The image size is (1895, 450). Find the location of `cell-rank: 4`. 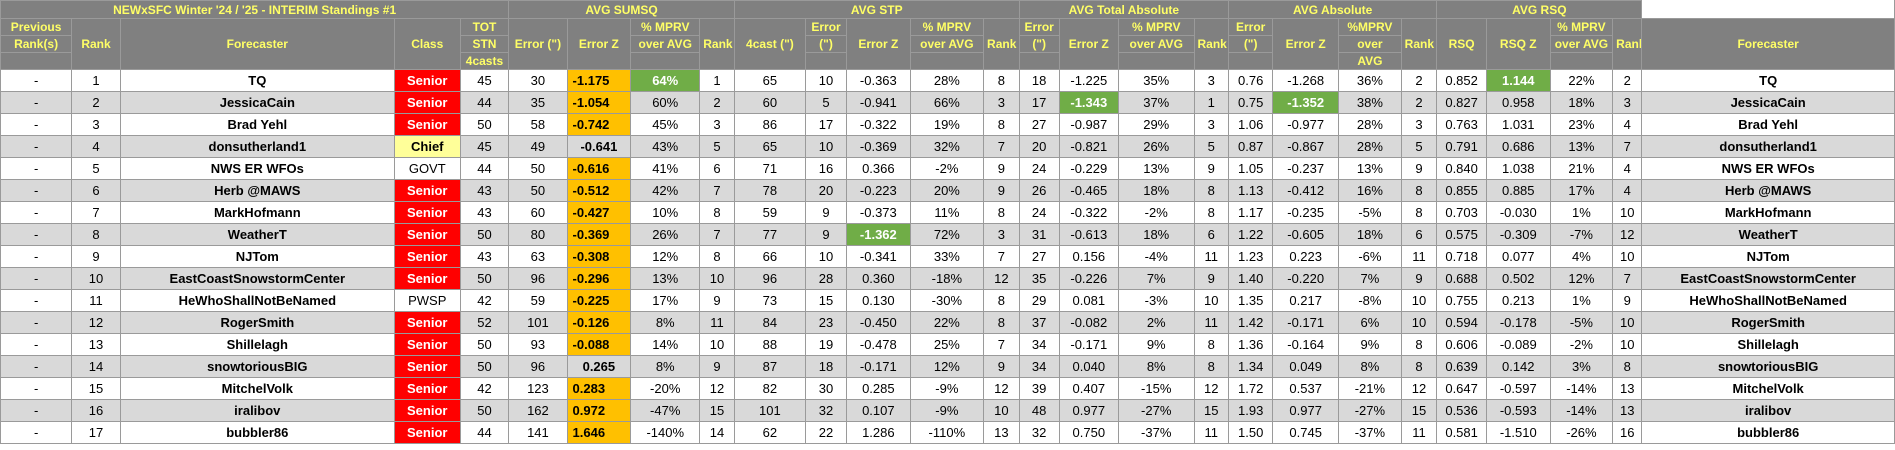

cell-rank: 4 is located at coordinates (96, 146).